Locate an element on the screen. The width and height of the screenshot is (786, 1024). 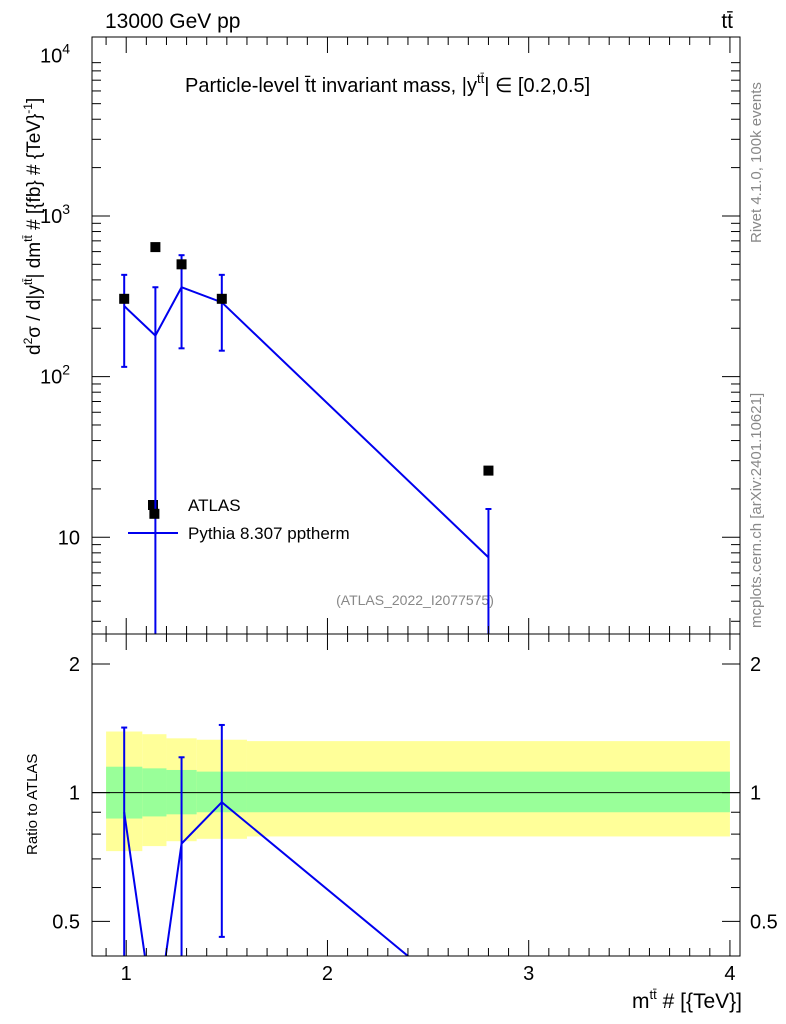
ratio-y-tick-label-left-0.5: 0.5 is located at coordinates (66, 922).